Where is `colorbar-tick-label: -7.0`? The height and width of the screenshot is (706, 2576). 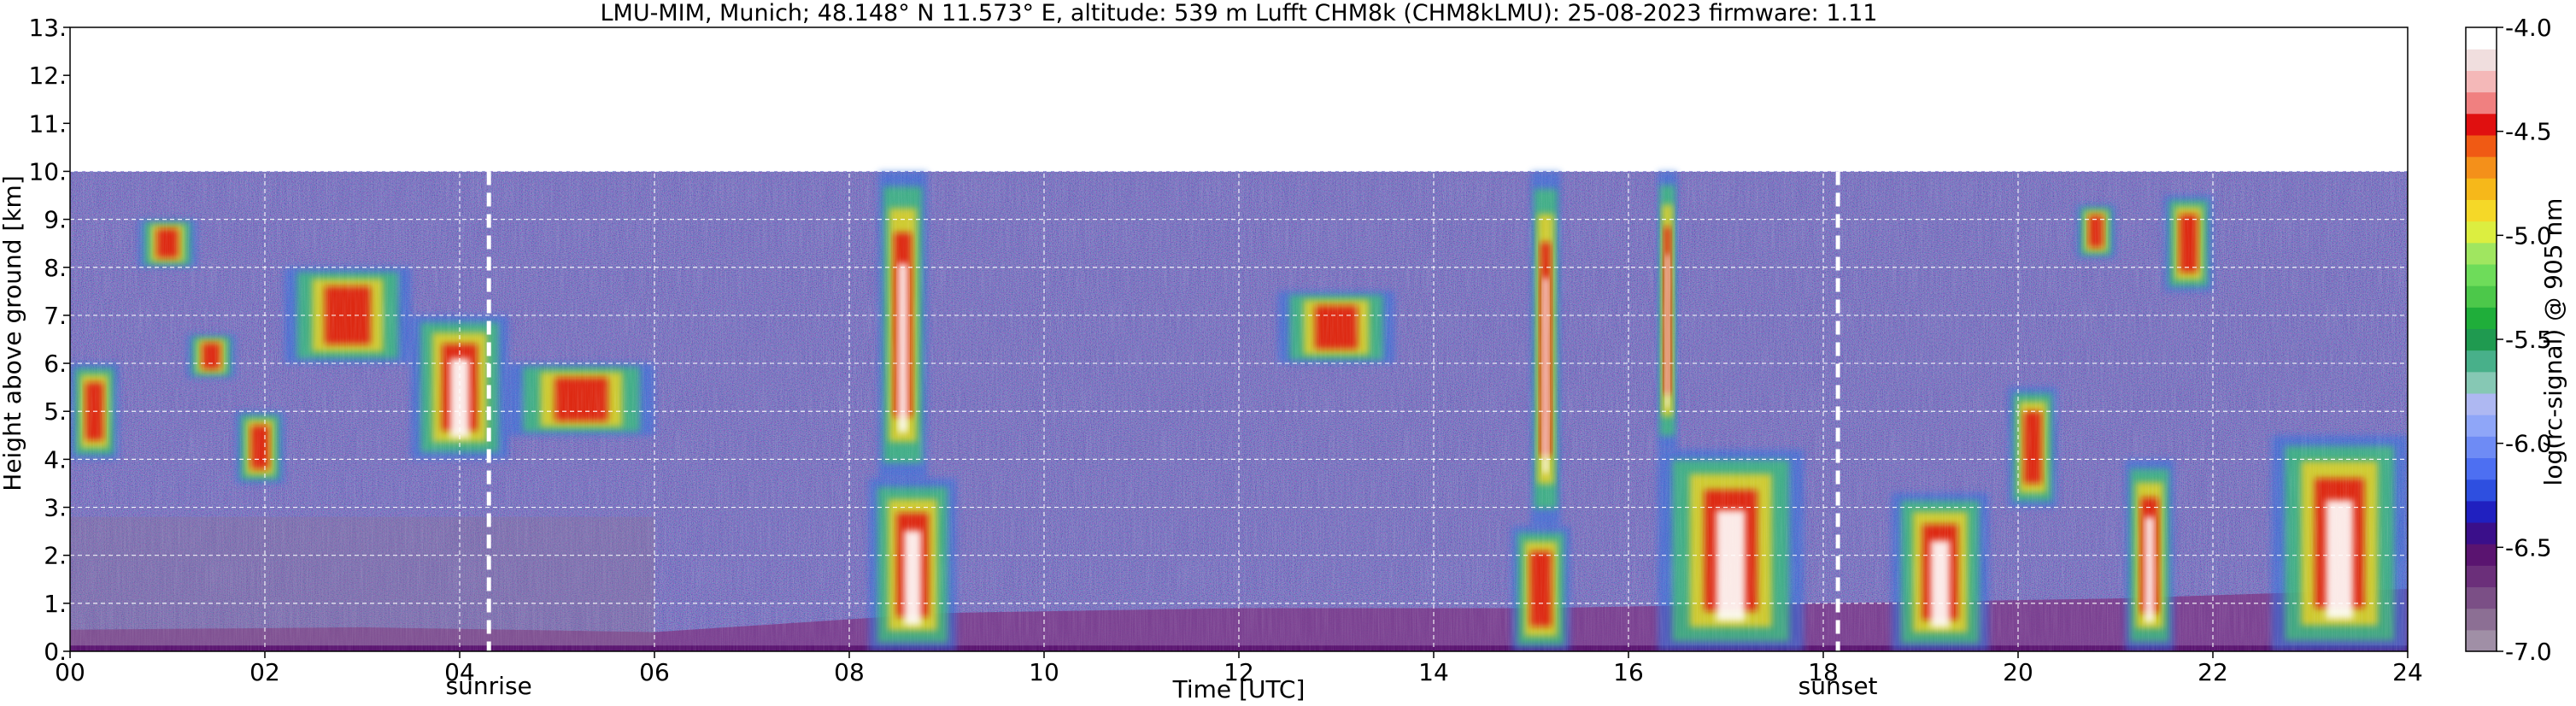 colorbar-tick-label: -7.0 is located at coordinates (2528, 652).